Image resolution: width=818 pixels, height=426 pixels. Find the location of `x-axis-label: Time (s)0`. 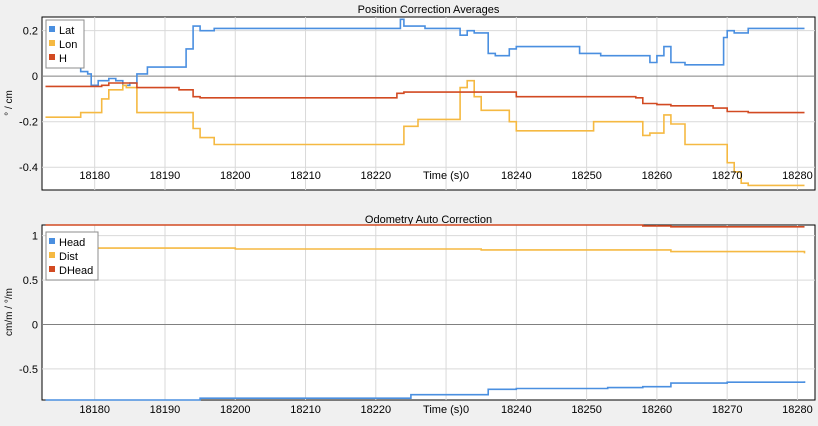

x-axis-label: Time (s)0 is located at coordinates (446, 176).